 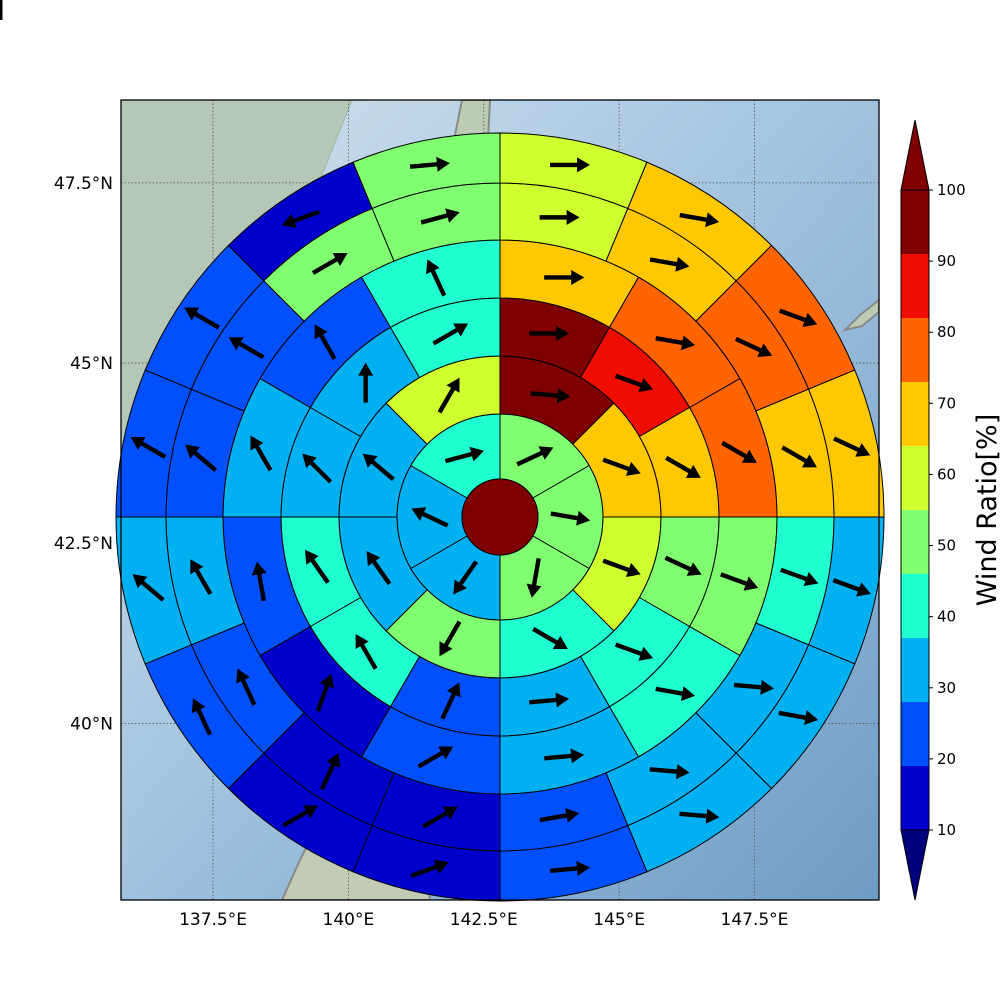 I want to click on colorbar-tick-label: 80, so click(x=946, y=332).